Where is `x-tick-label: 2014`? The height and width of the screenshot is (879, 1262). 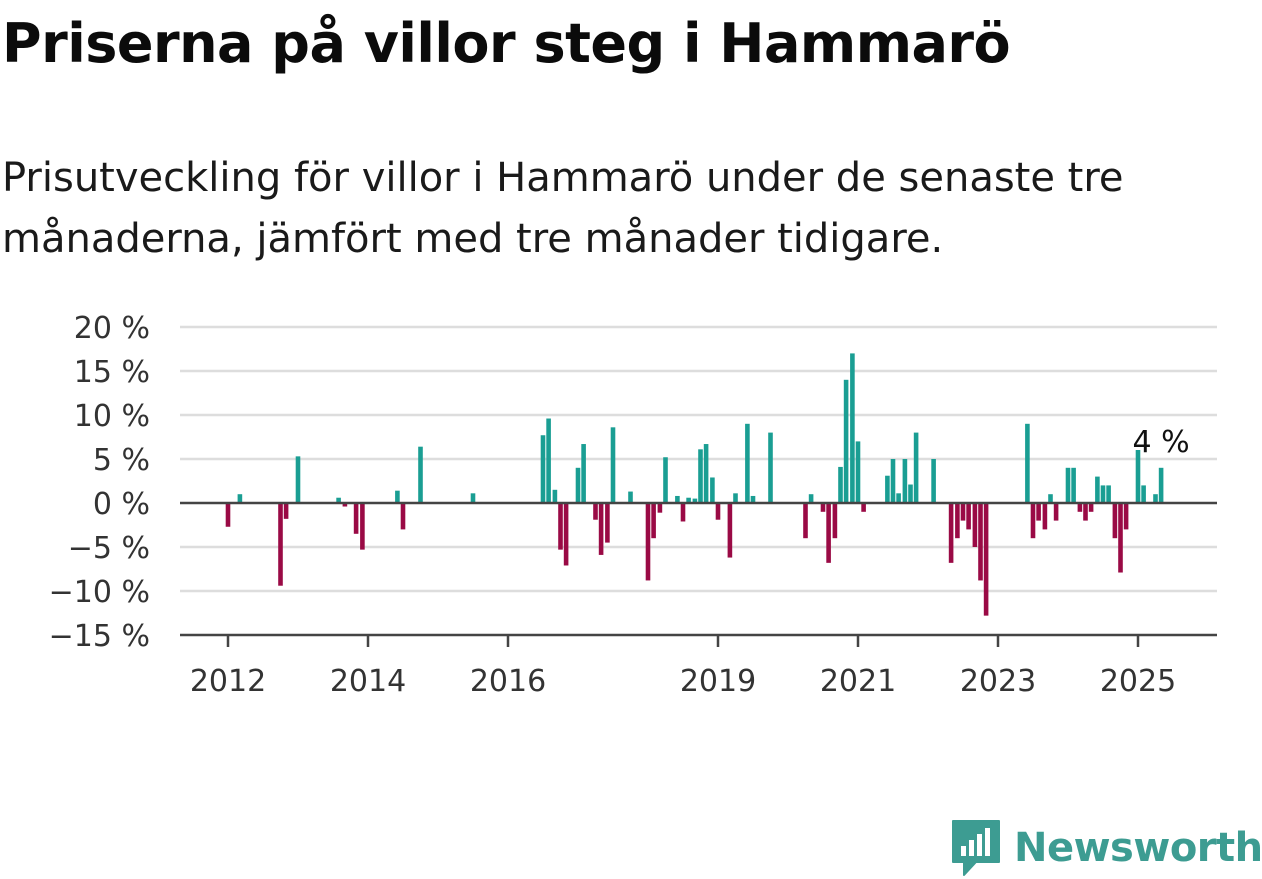 x-tick-label: 2014 is located at coordinates (368, 681).